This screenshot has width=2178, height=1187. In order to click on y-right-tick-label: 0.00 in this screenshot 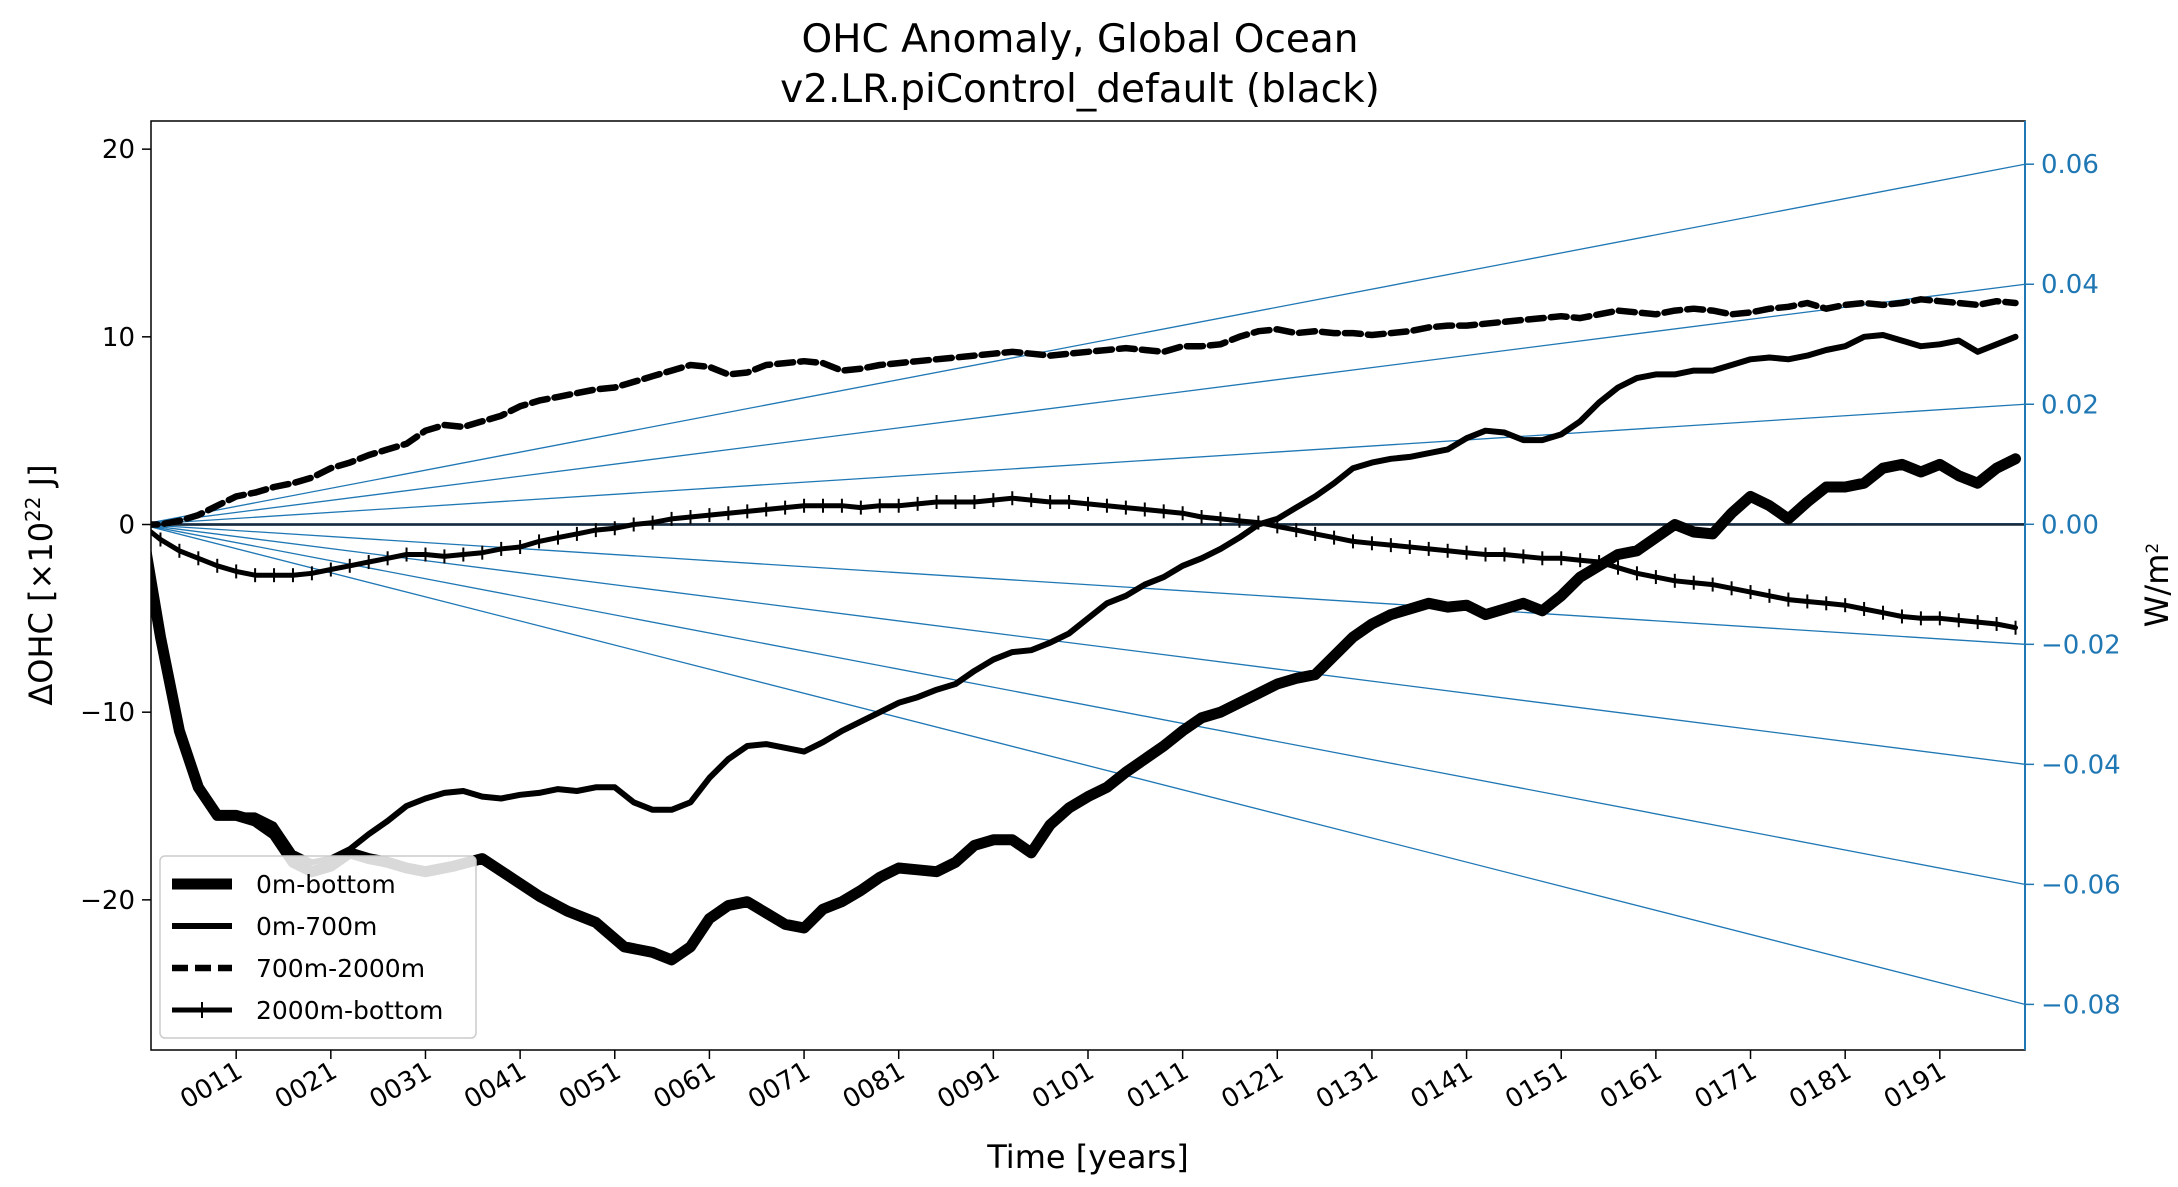, I will do `click(2070, 525)`.